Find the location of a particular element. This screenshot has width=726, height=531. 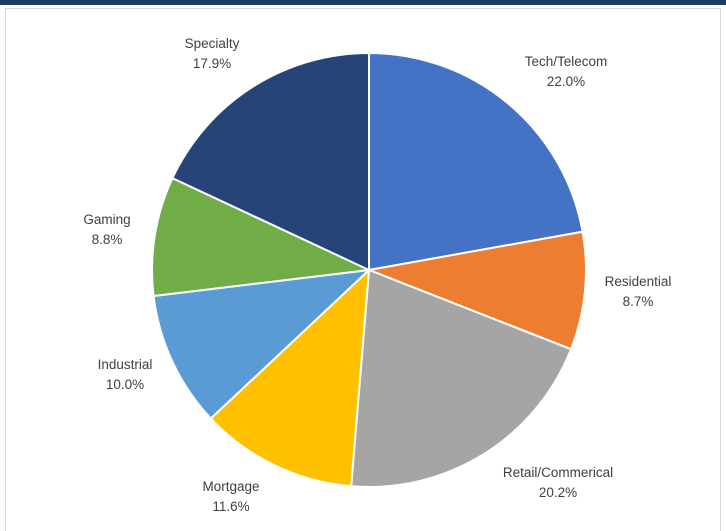

slice-name-label: Industrial is located at coordinates (125, 364).